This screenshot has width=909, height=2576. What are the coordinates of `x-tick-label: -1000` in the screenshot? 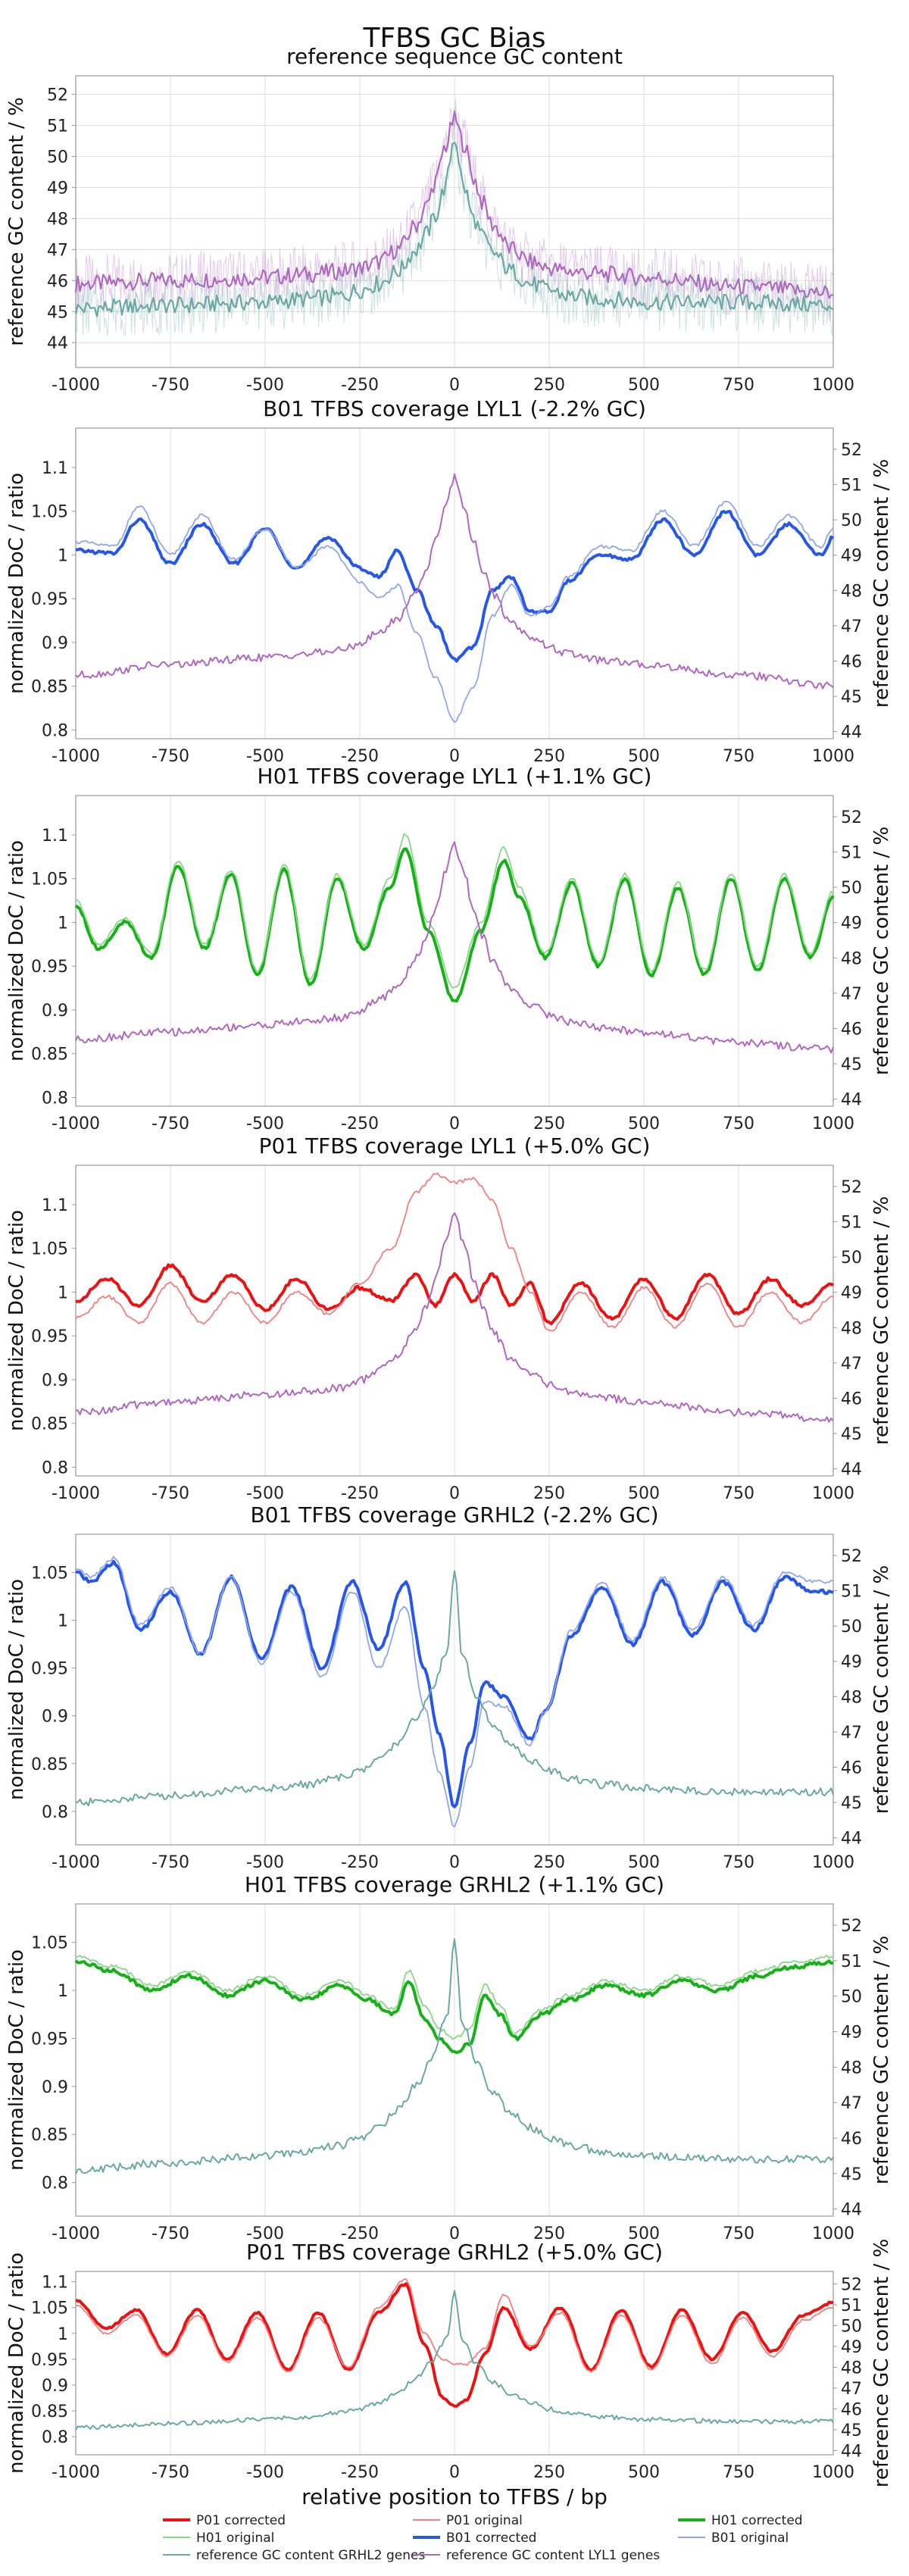 It's located at (76, 1863).